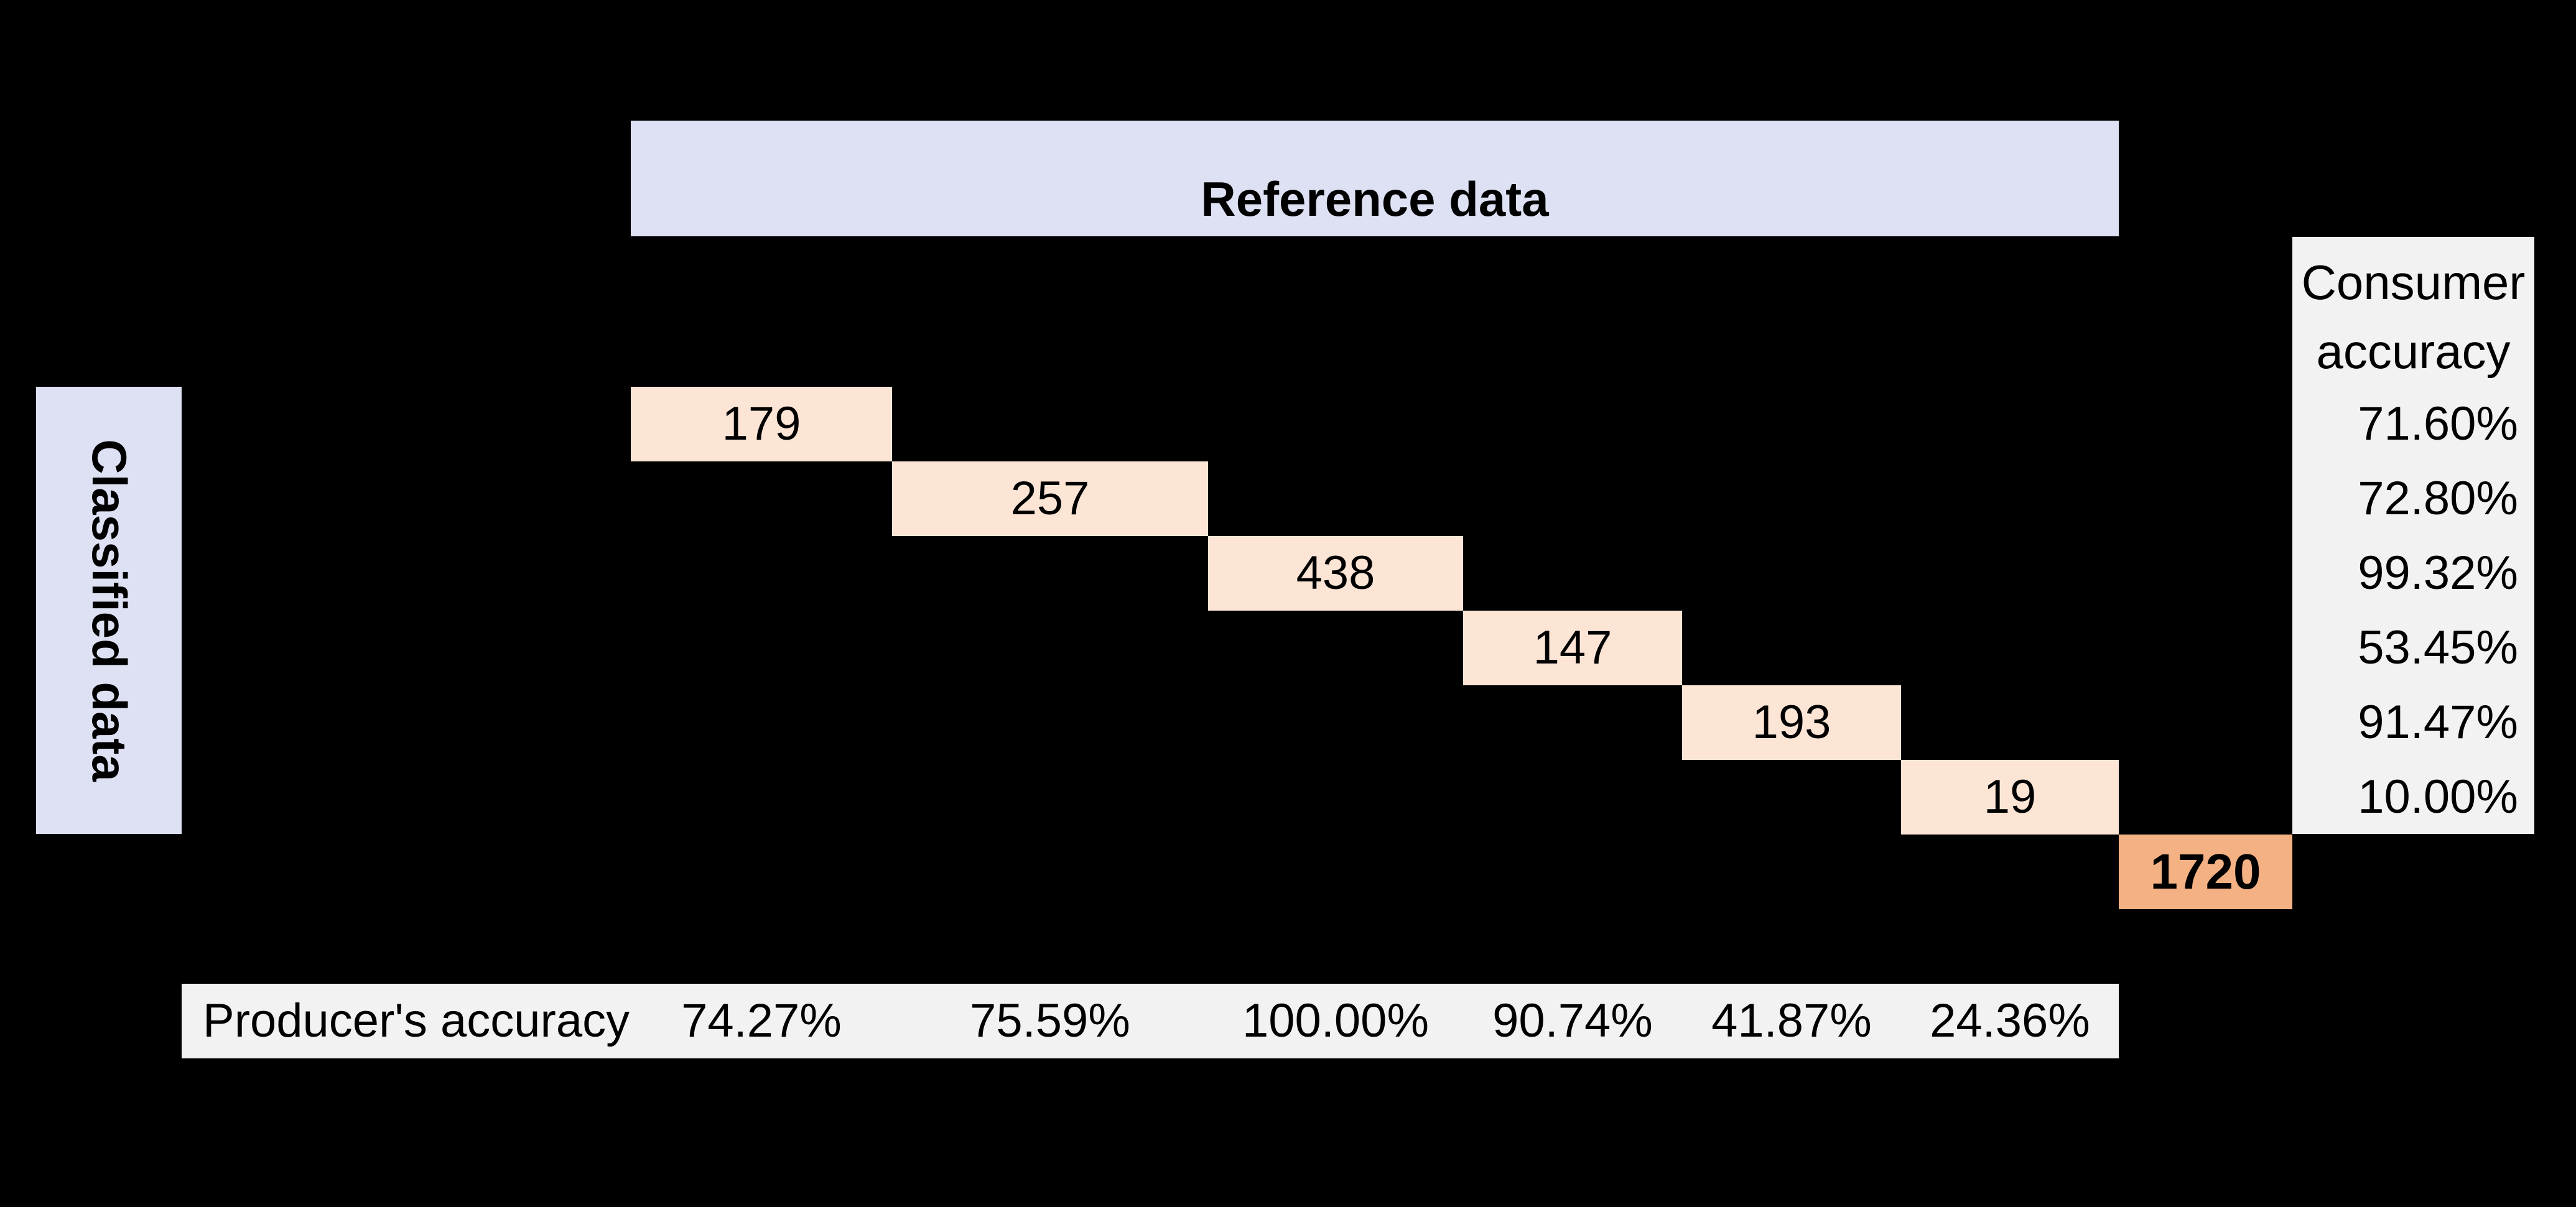  Describe the element at coordinates (1791, 1020) in the screenshot. I see `producer-accuracy-5: 41.87%` at that location.